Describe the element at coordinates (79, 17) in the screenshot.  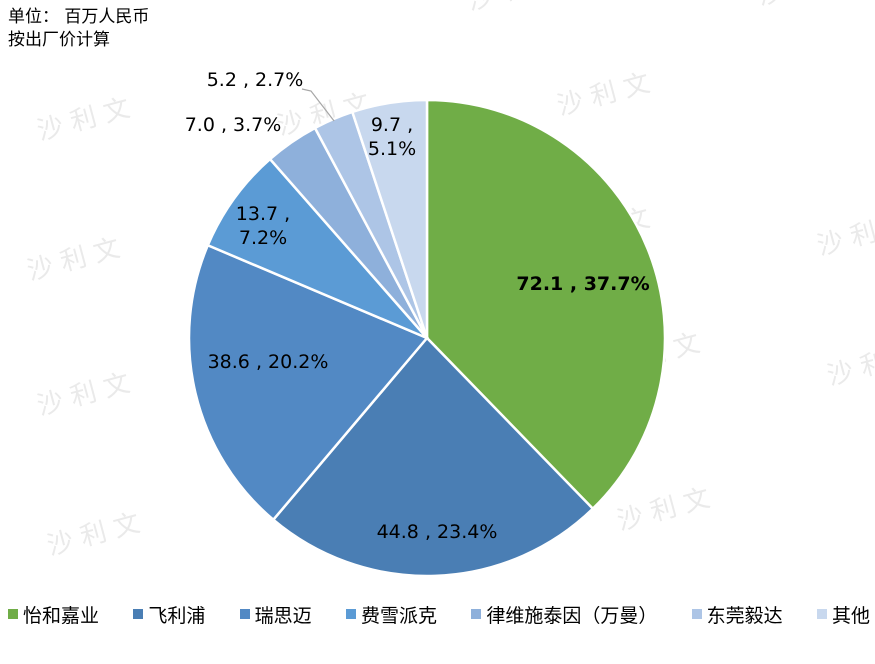
I see `unit-line-1: 单位： 百万人民币` at that location.